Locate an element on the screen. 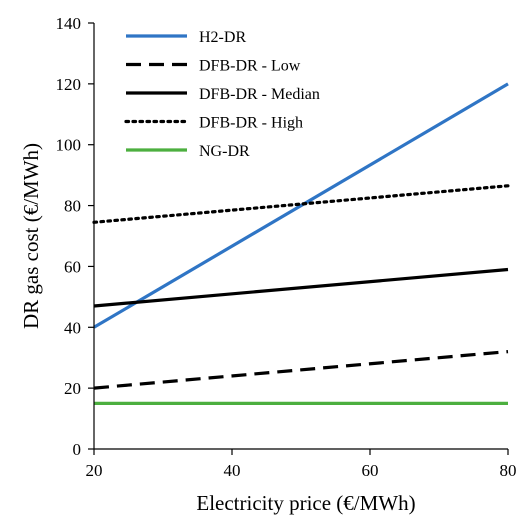  legend-label-4: DFB-DR - High is located at coordinates (251, 123).